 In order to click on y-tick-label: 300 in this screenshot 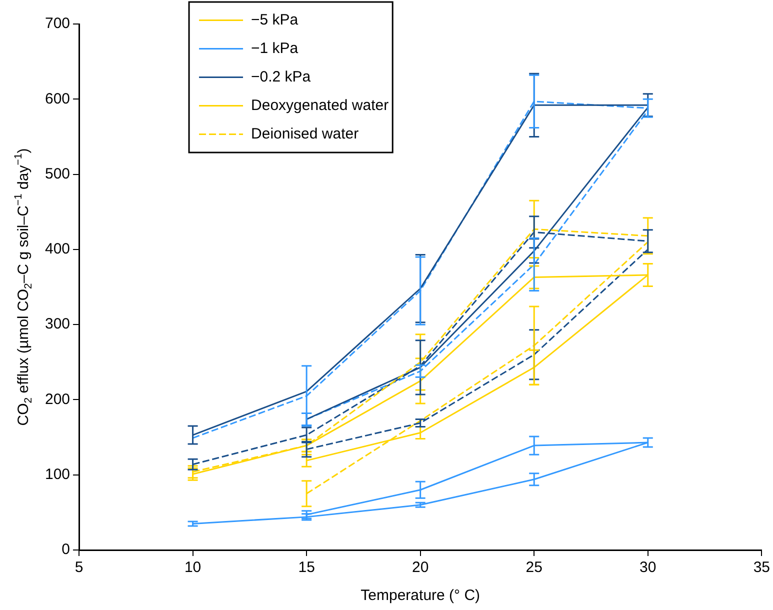, I will do `click(57, 324)`.